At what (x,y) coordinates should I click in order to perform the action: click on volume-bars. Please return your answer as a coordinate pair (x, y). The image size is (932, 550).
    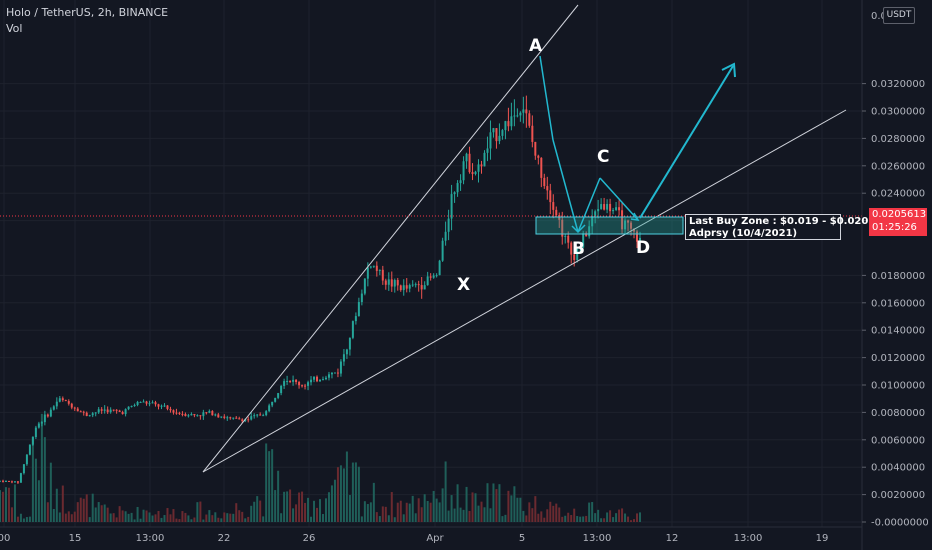
    Looking at the image, I should click on (320, 467).